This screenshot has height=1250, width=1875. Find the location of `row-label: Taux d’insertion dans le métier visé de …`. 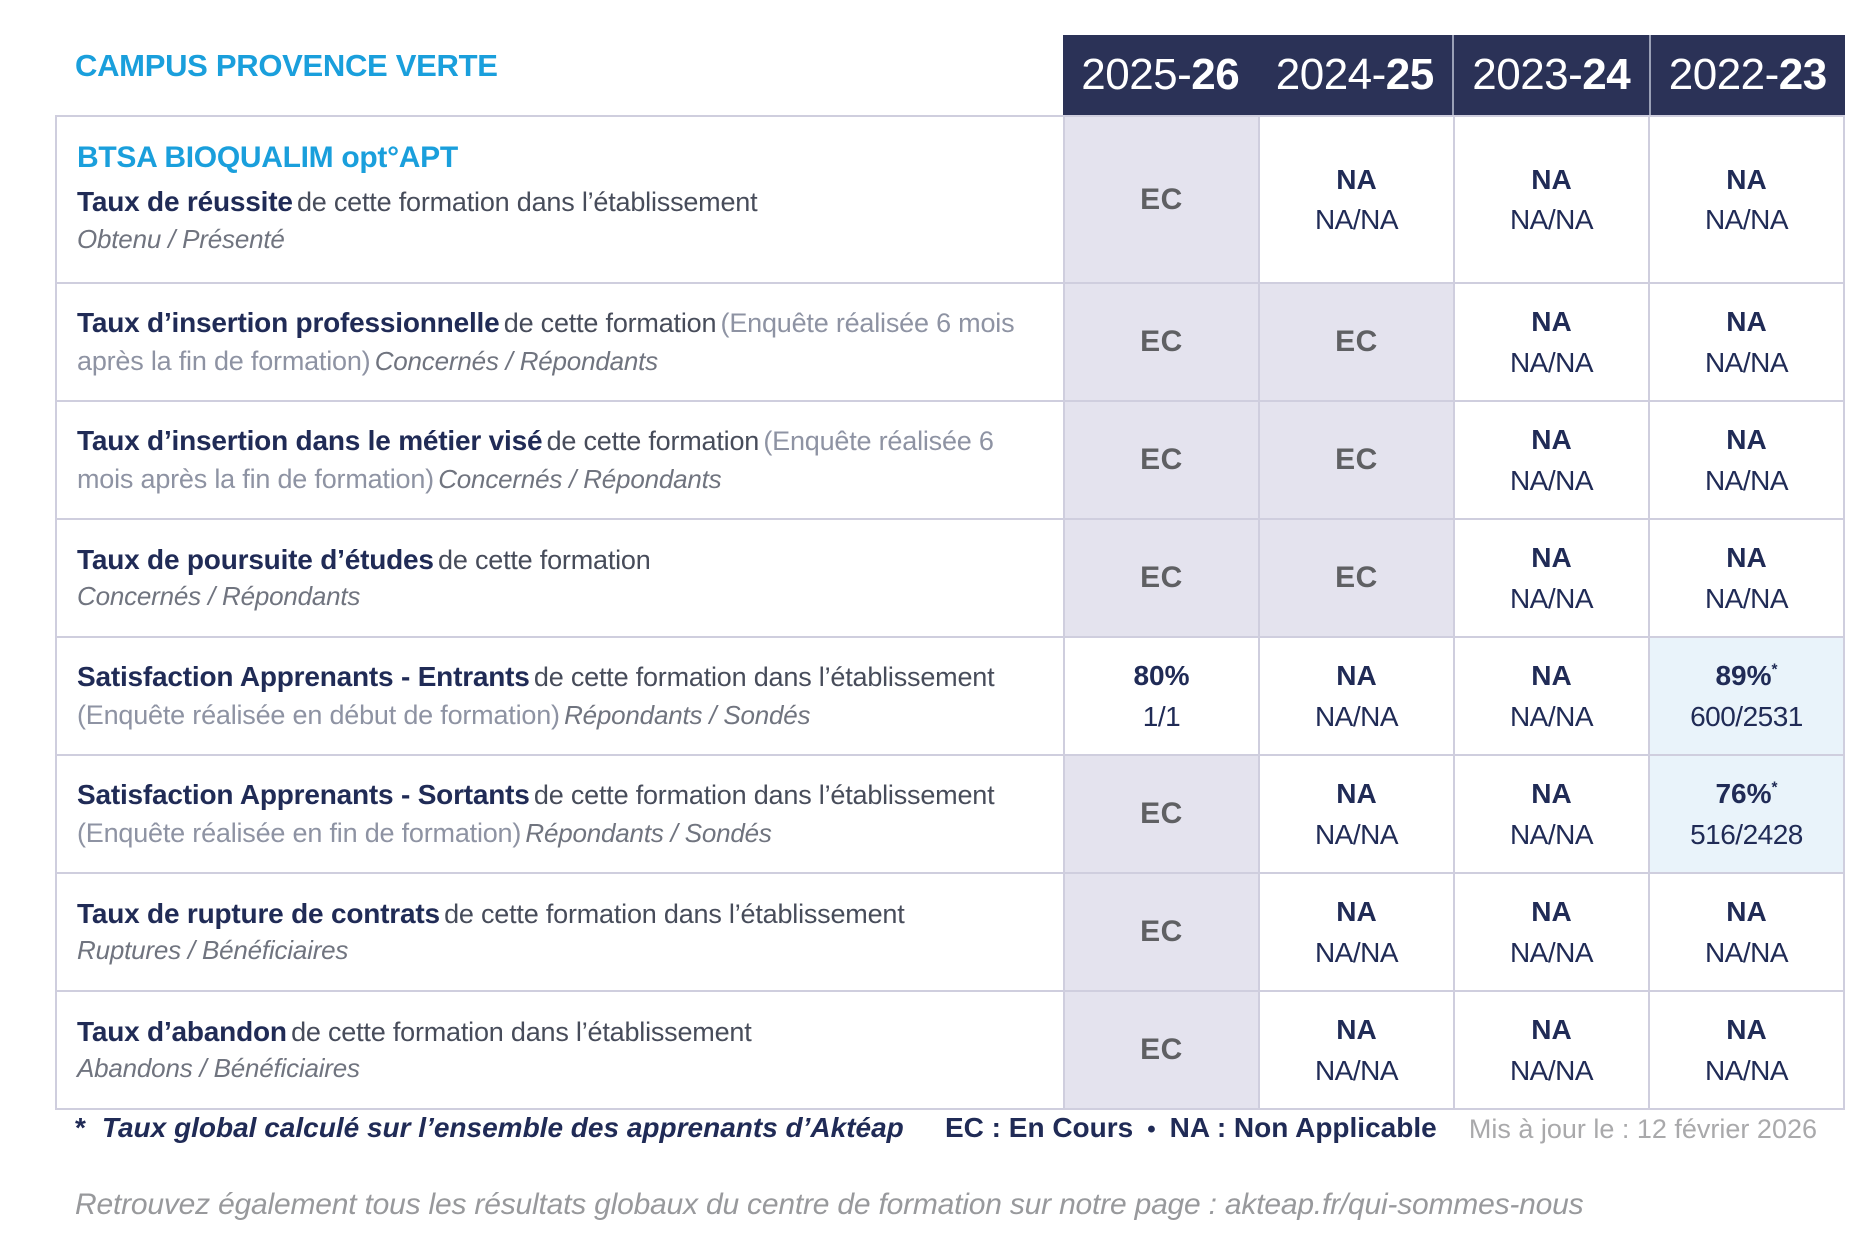

row-label: Taux d’insertion dans le métier visé de … is located at coordinates (560, 460).